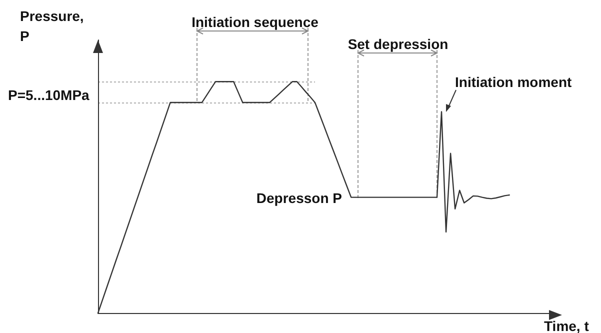 The height and width of the screenshot is (333, 601). I want to click on y-axis-title: Pressure, P, so click(54, 26).